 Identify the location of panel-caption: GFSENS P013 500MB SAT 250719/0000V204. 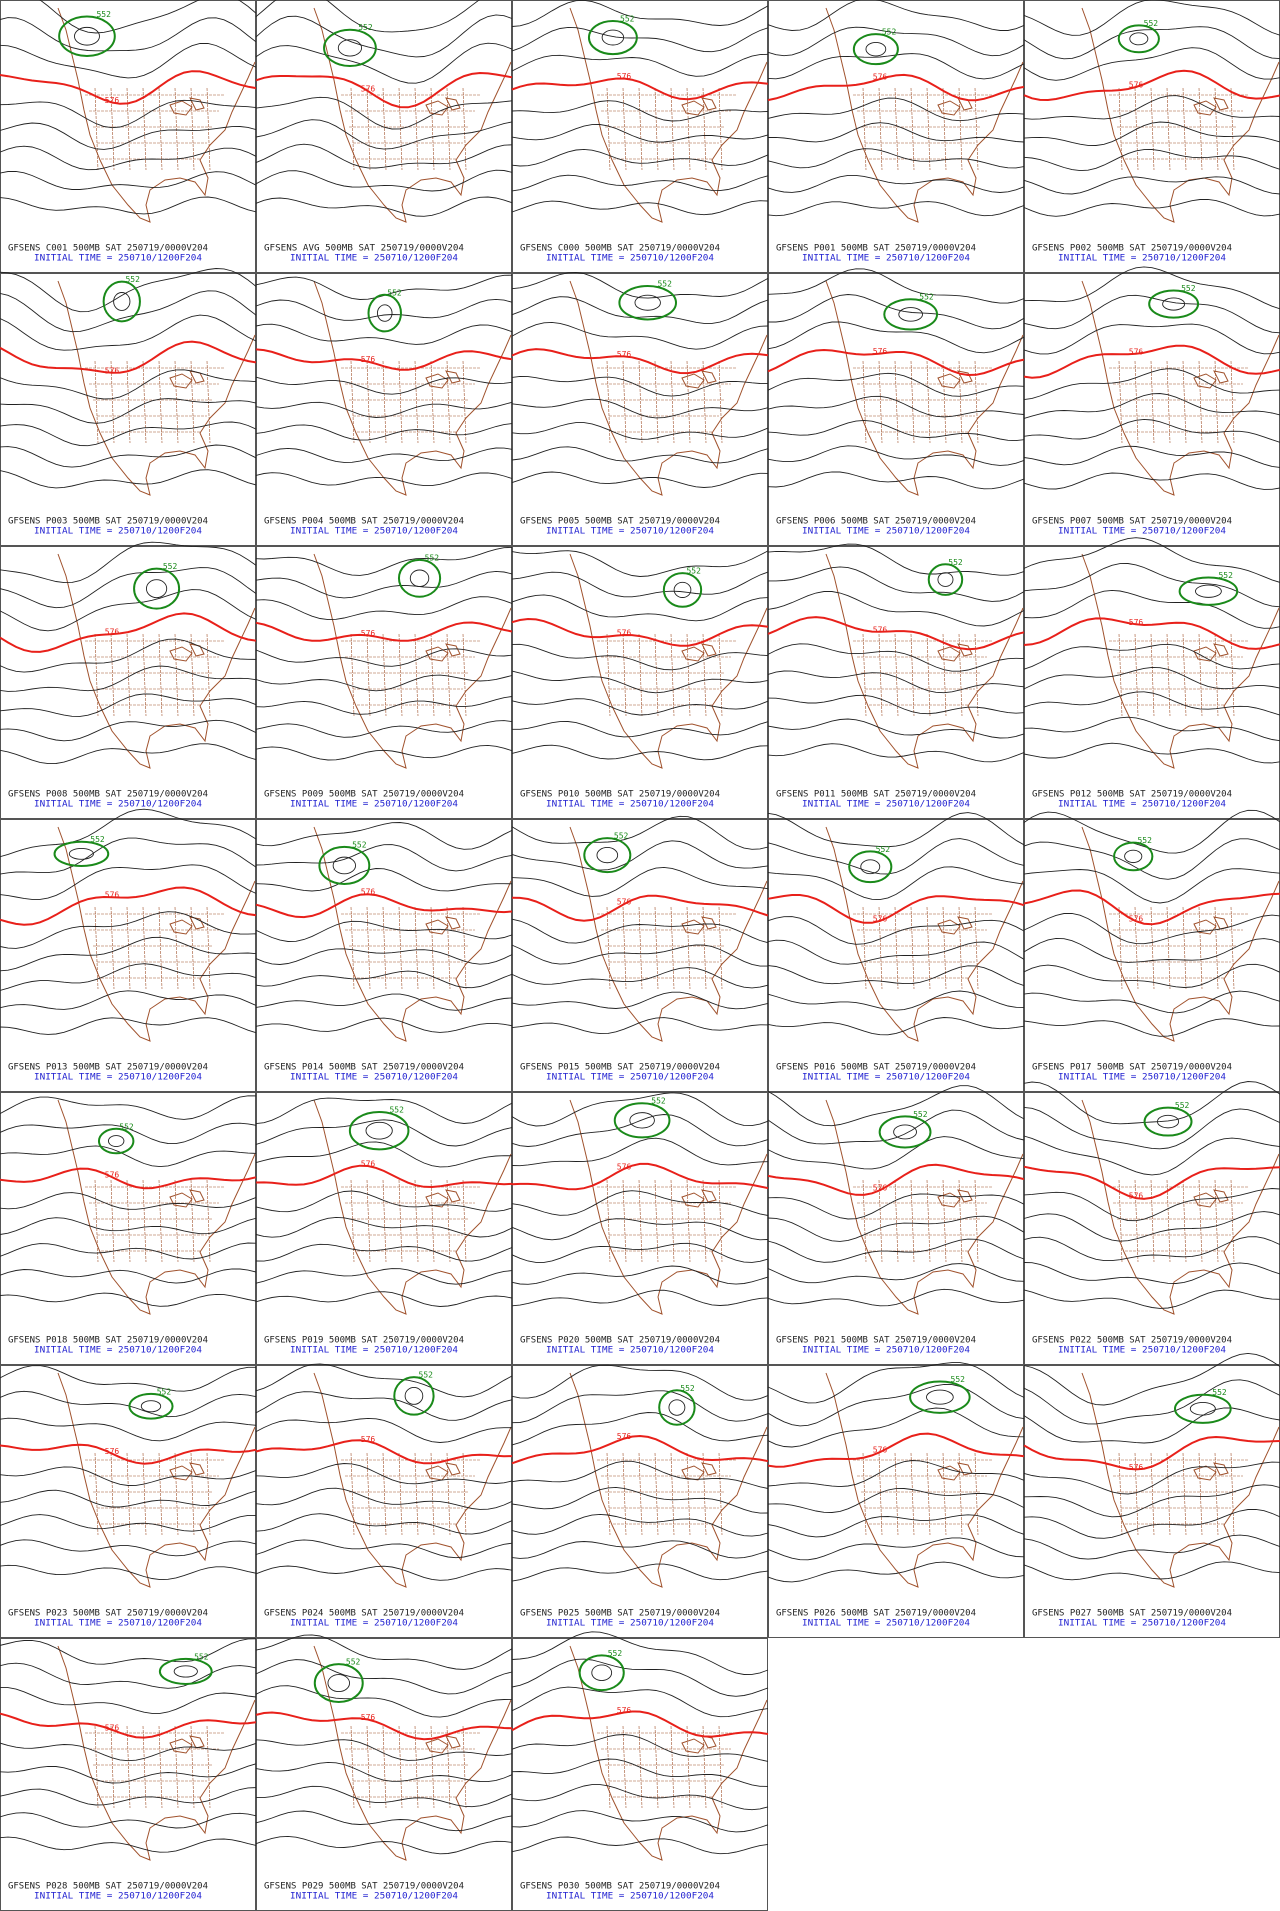
(108, 1068).